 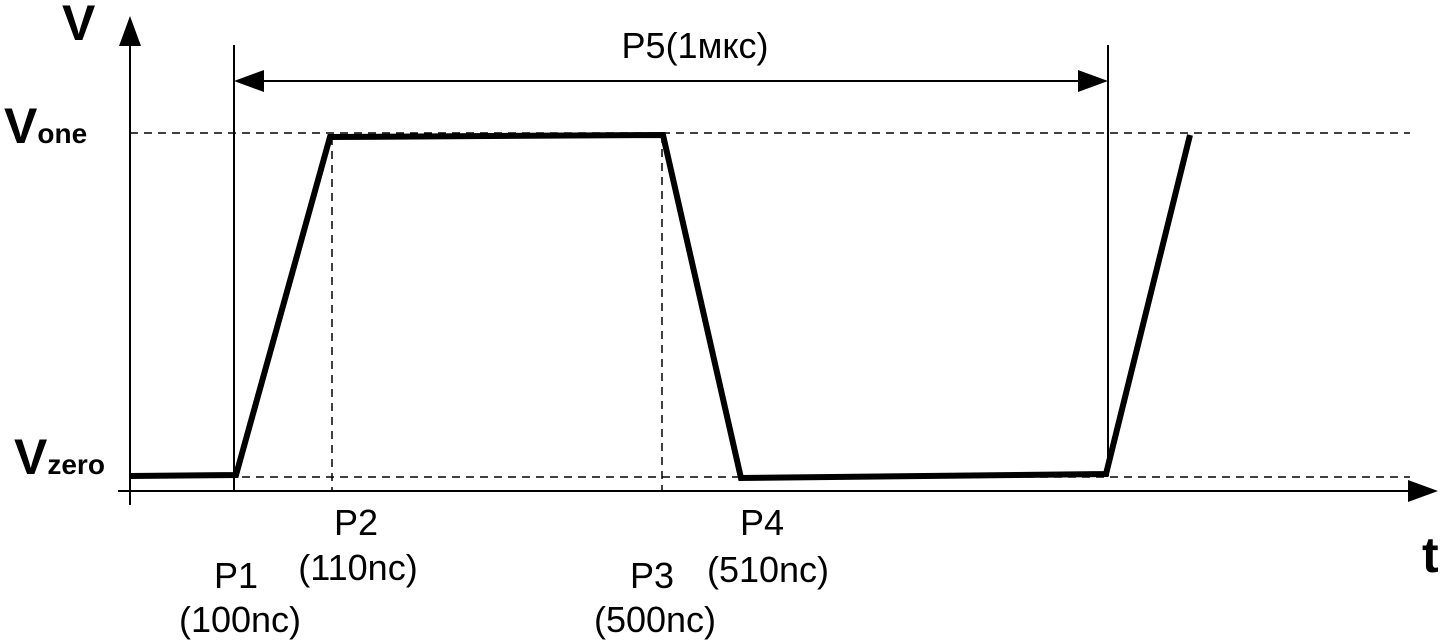 What do you see at coordinates (768, 569) in the screenshot?
I see `point-time: (510nc)` at bounding box center [768, 569].